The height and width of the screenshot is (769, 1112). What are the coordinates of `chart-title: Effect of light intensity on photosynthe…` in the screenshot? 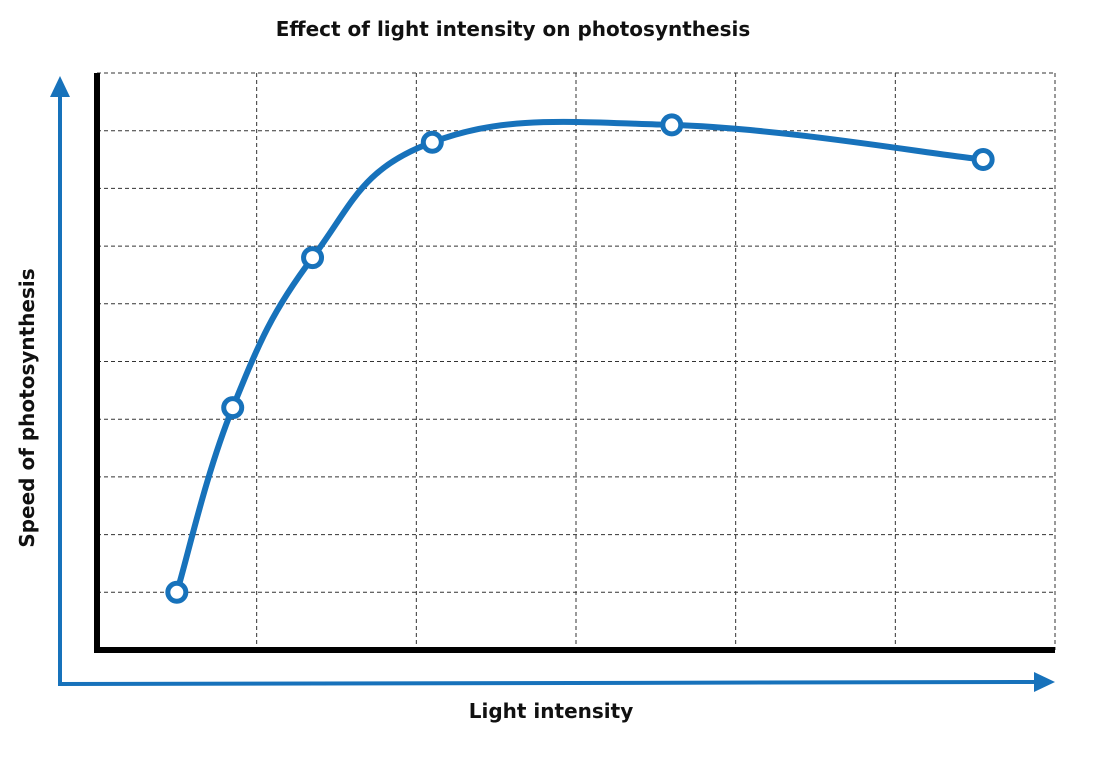 It's located at (513, 29).